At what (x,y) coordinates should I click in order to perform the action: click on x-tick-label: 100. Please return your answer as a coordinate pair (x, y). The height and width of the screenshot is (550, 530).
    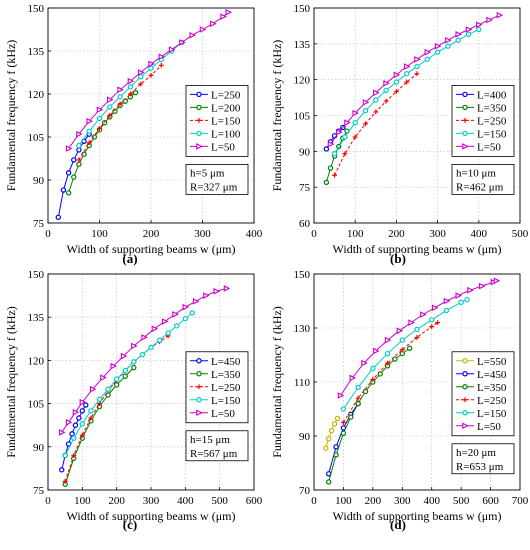
    Looking at the image, I should click on (343, 501).